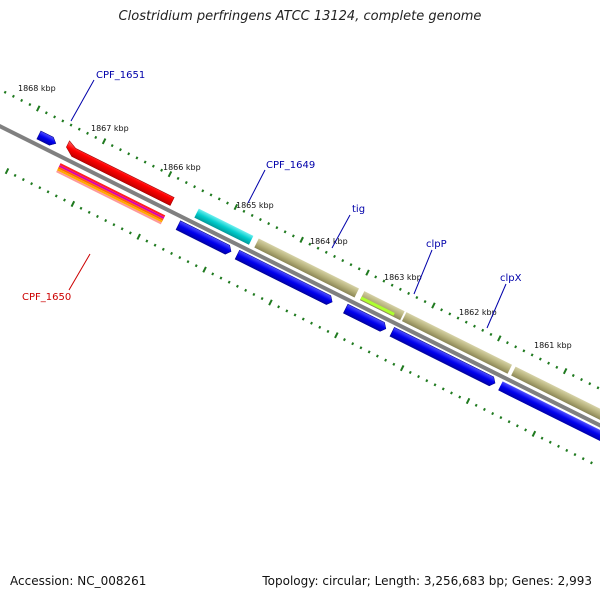  What do you see at coordinates (290, 165) in the screenshot?
I see `gene-label-cpf1649: CPF_1649` at bounding box center [290, 165].